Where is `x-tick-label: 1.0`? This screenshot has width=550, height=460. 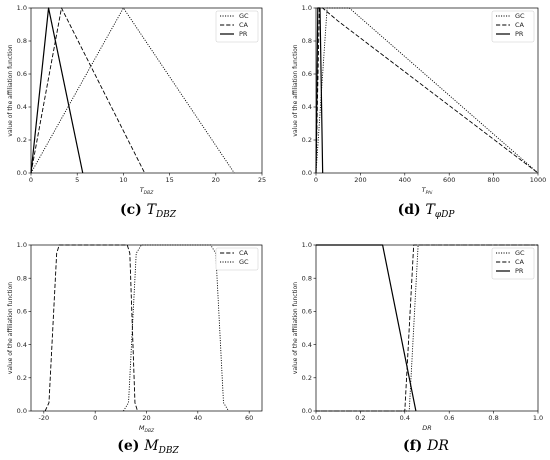 x-tick-label: 1.0 is located at coordinates (538, 418).